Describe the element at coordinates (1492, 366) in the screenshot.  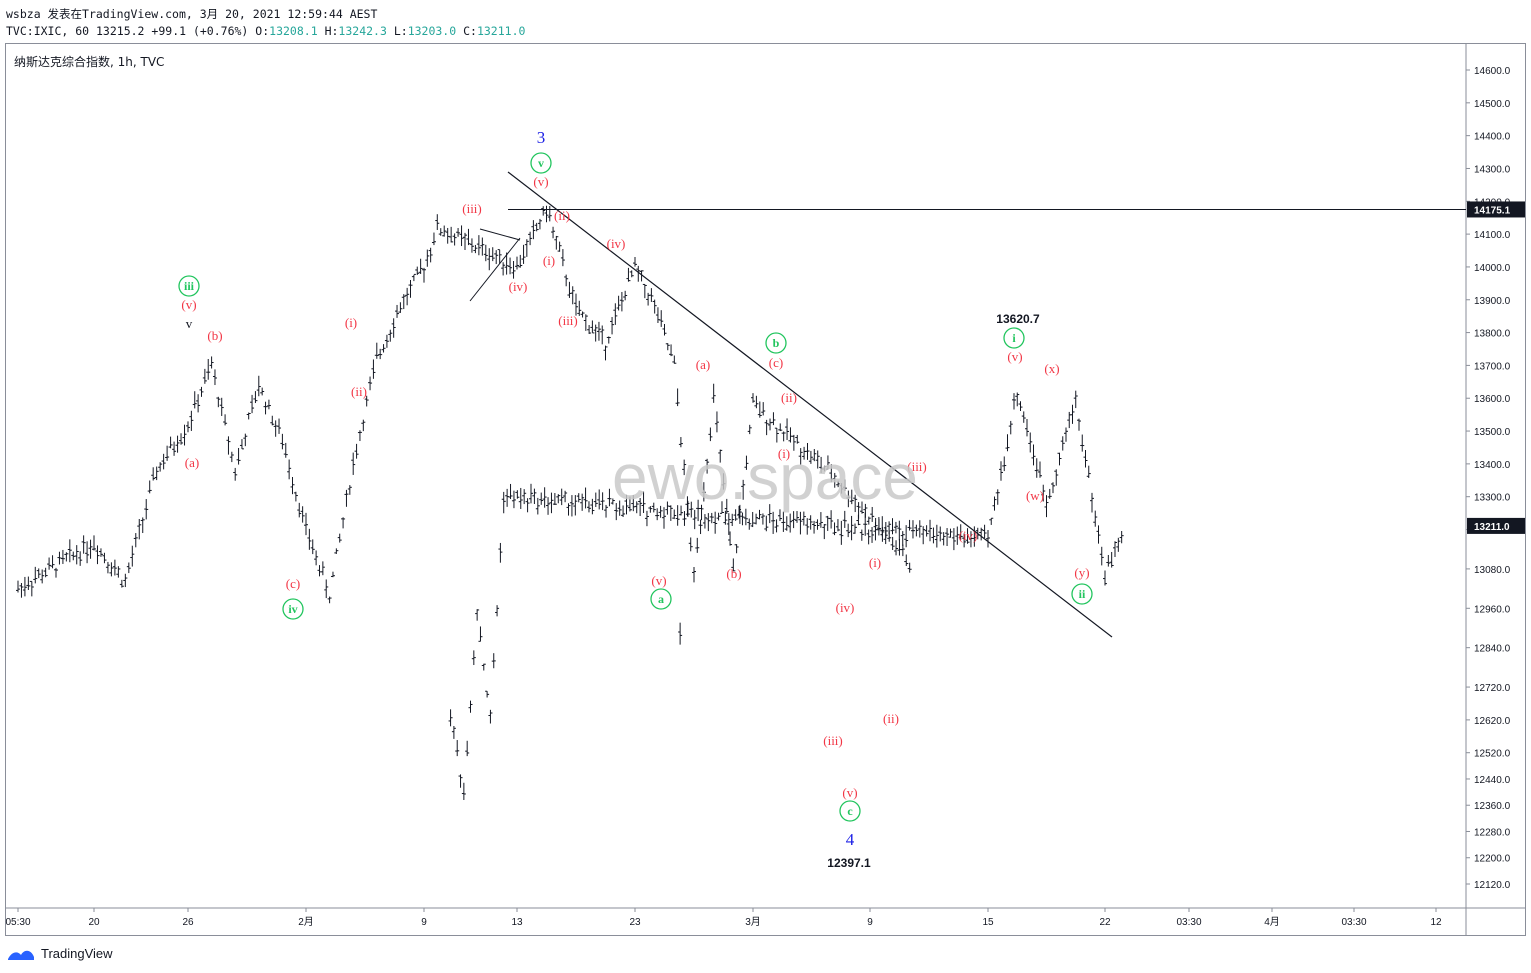
I see `y-tick-label: 13700.0` at that location.